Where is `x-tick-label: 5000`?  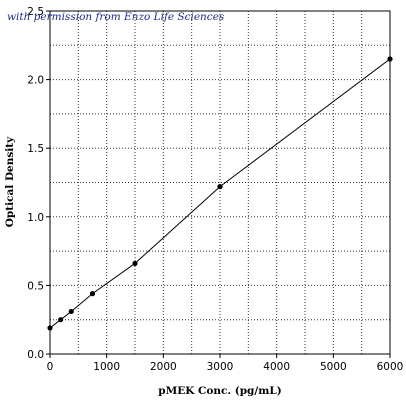 x-tick-label: 5000 is located at coordinates (333, 367).